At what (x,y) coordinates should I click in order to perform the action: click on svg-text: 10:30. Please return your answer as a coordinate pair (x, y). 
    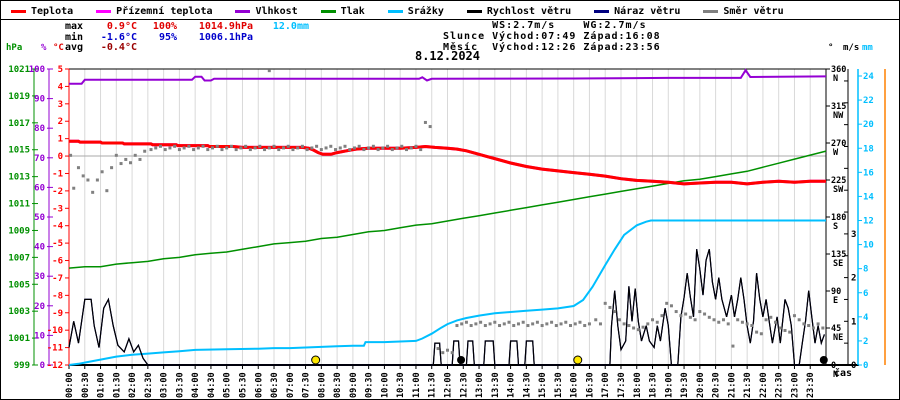
    Looking at the image, I should click on (401, 385).